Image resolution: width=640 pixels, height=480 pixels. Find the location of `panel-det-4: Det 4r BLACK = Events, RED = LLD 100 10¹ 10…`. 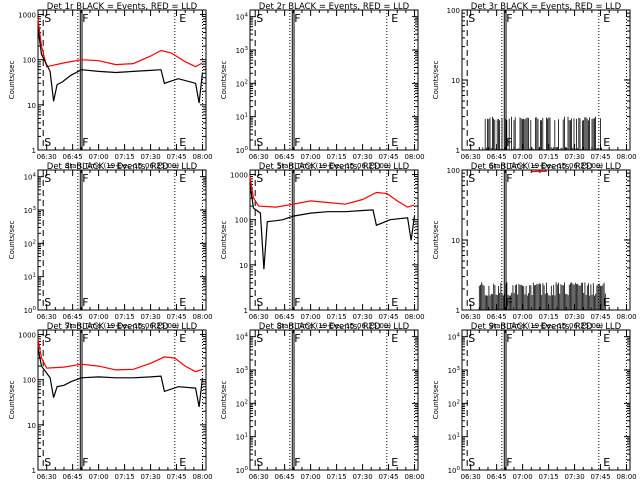

panel-det-4: Det 4r BLACK = Events, RED = LLD 100 10¹ 10… is located at coordinates (110, 246).